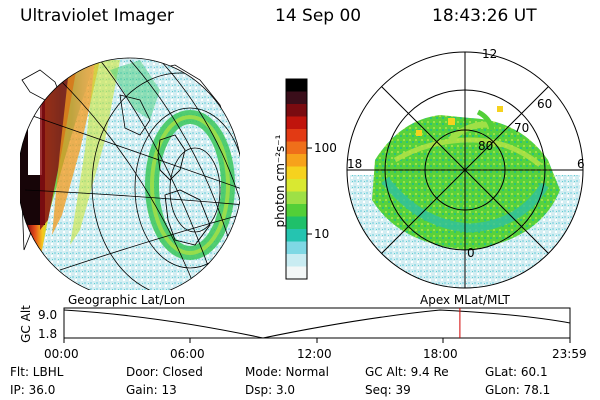 This screenshot has height=400, width=600. What do you see at coordinates (490, 54) in the screenshot?
I see `mlt-label-12: 12` at bounding box center [490, 54].